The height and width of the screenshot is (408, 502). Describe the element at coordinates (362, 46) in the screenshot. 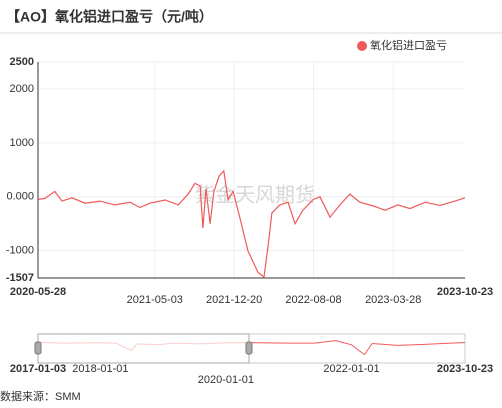

I see `legend-marker` at that location.